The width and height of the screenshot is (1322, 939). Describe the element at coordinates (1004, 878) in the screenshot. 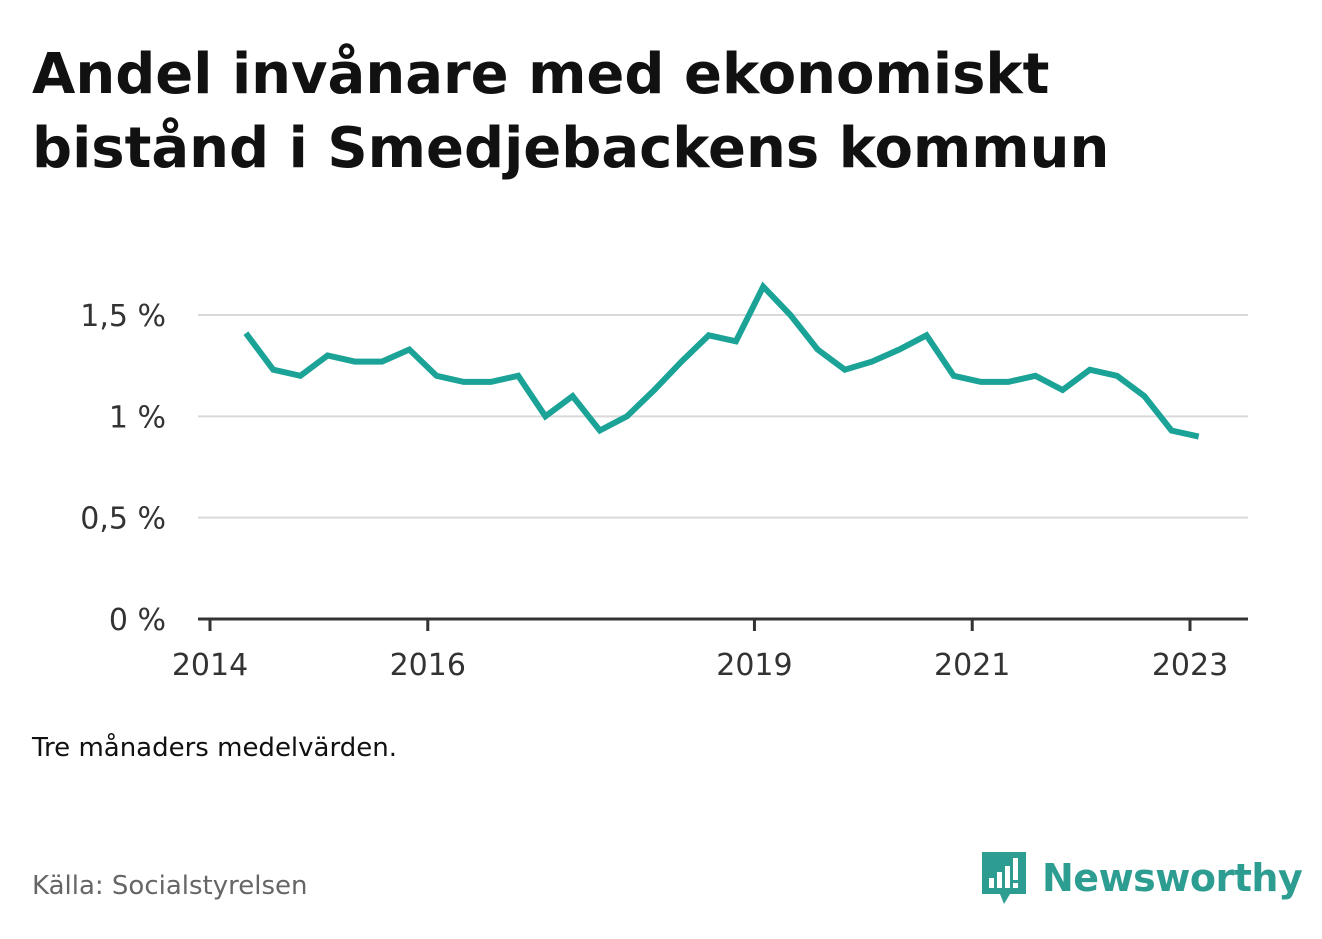

I see `newsworthy-logo-icon` at that location.